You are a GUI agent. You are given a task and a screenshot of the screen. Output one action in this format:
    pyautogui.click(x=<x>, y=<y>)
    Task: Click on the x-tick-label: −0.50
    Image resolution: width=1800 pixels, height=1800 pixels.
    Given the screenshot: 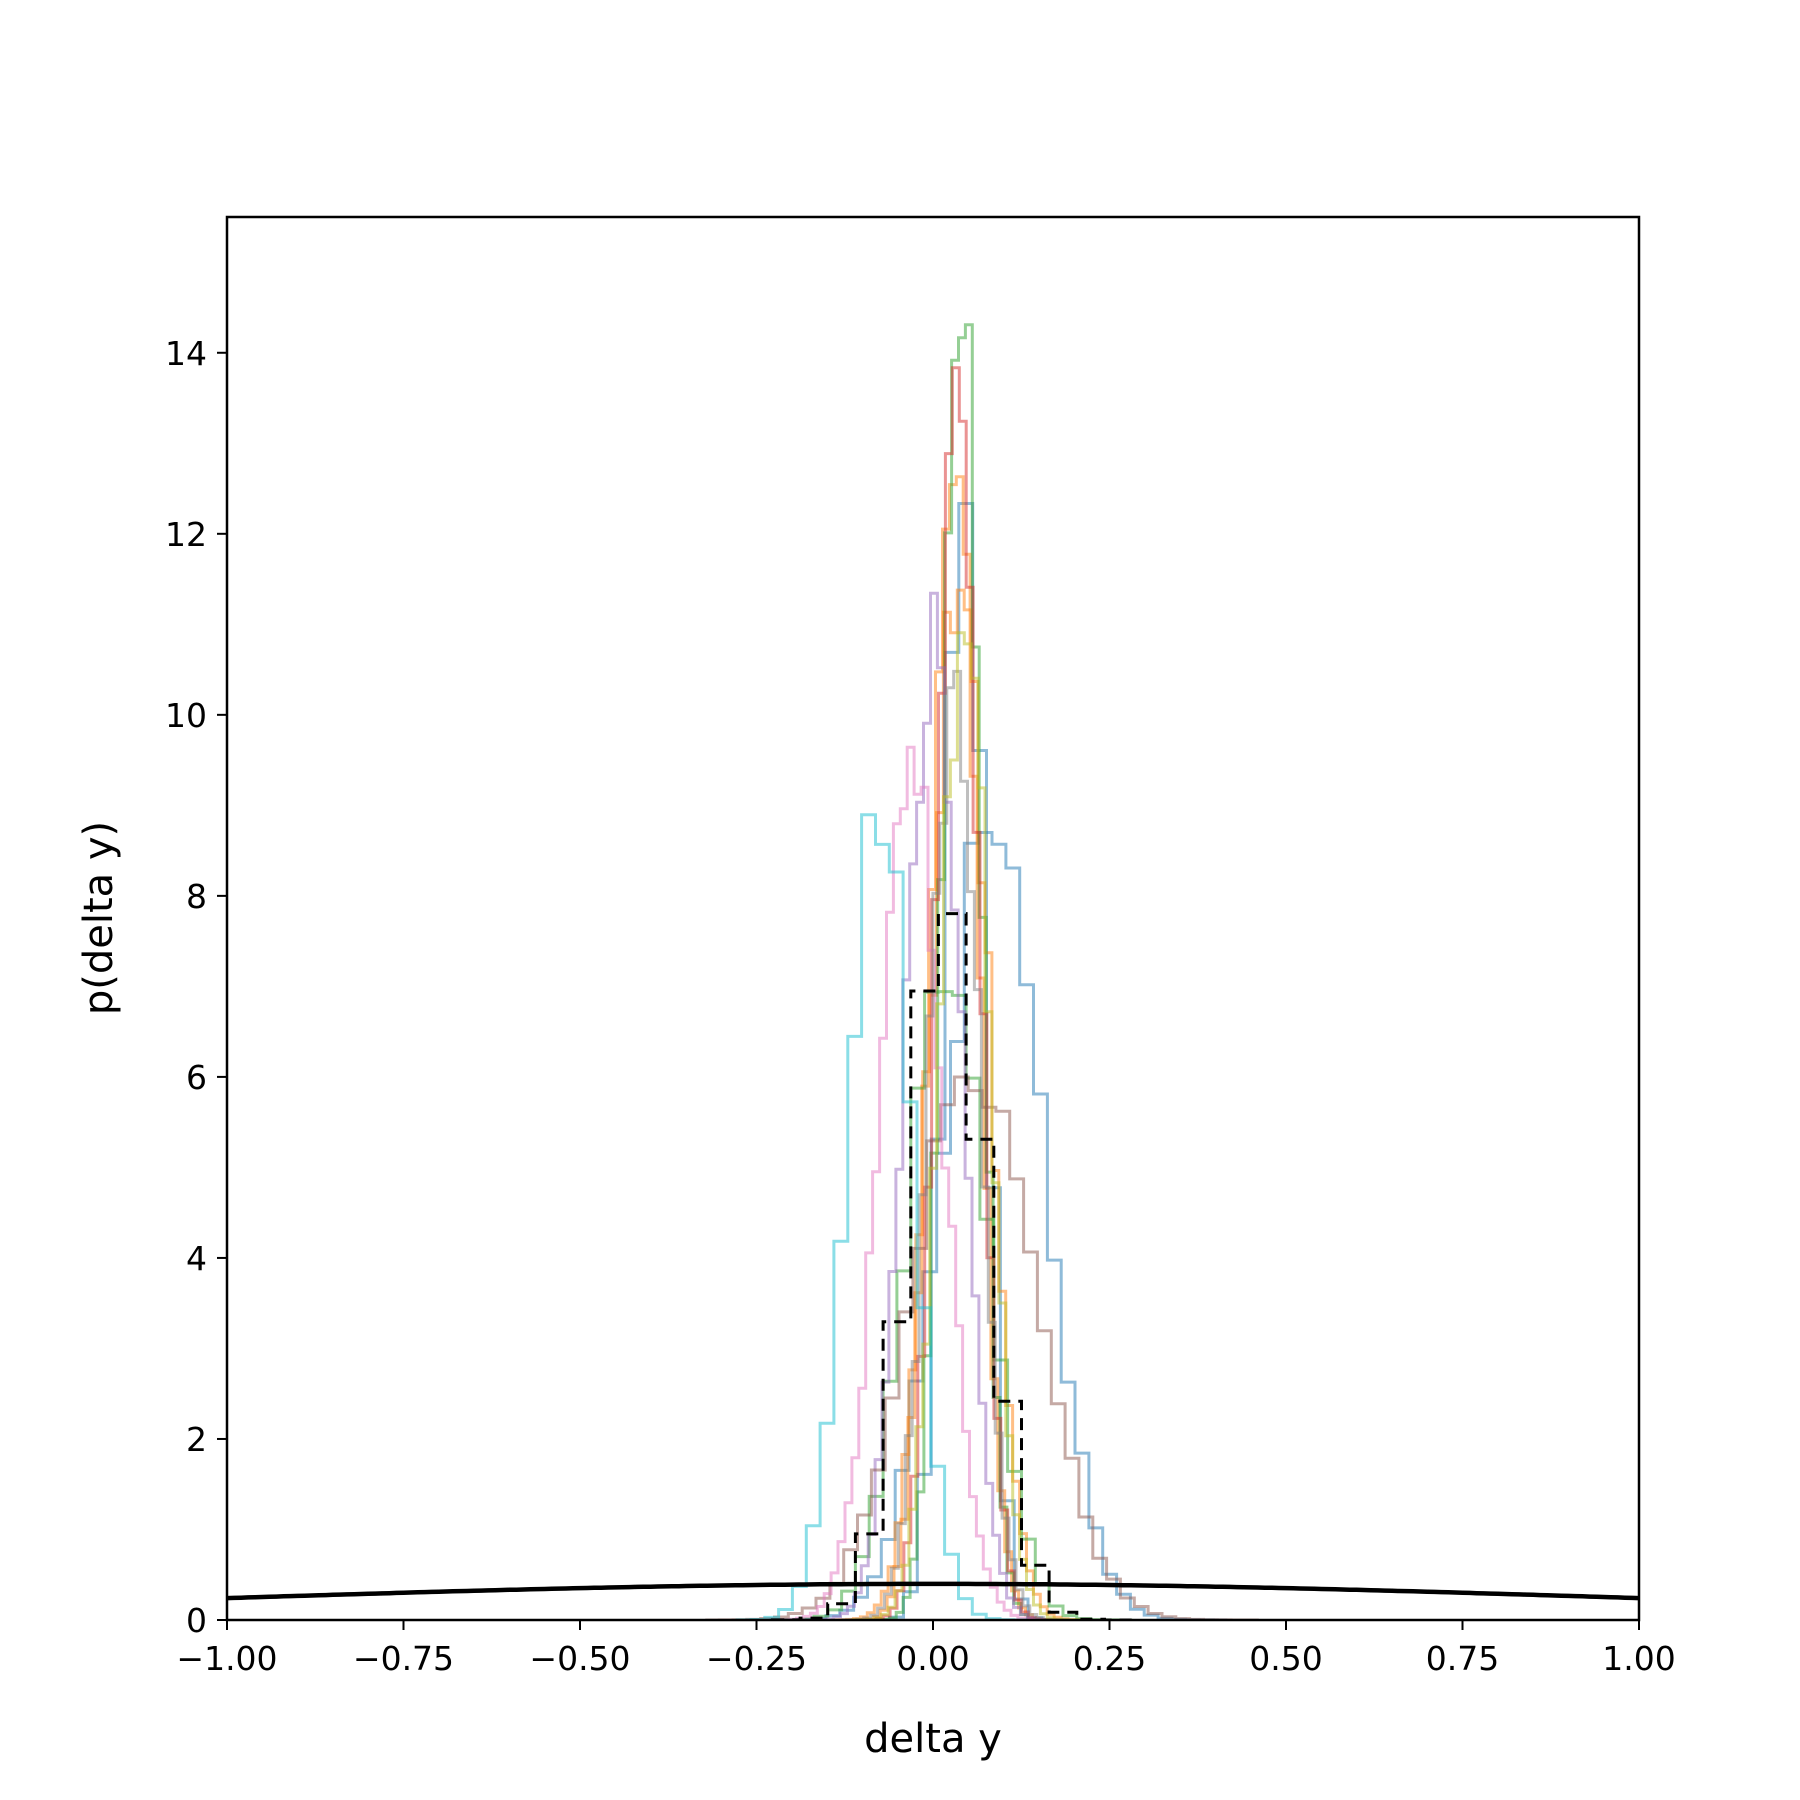 What is the action you would take?
    pyautogui.click(x=579, y=1658)
    